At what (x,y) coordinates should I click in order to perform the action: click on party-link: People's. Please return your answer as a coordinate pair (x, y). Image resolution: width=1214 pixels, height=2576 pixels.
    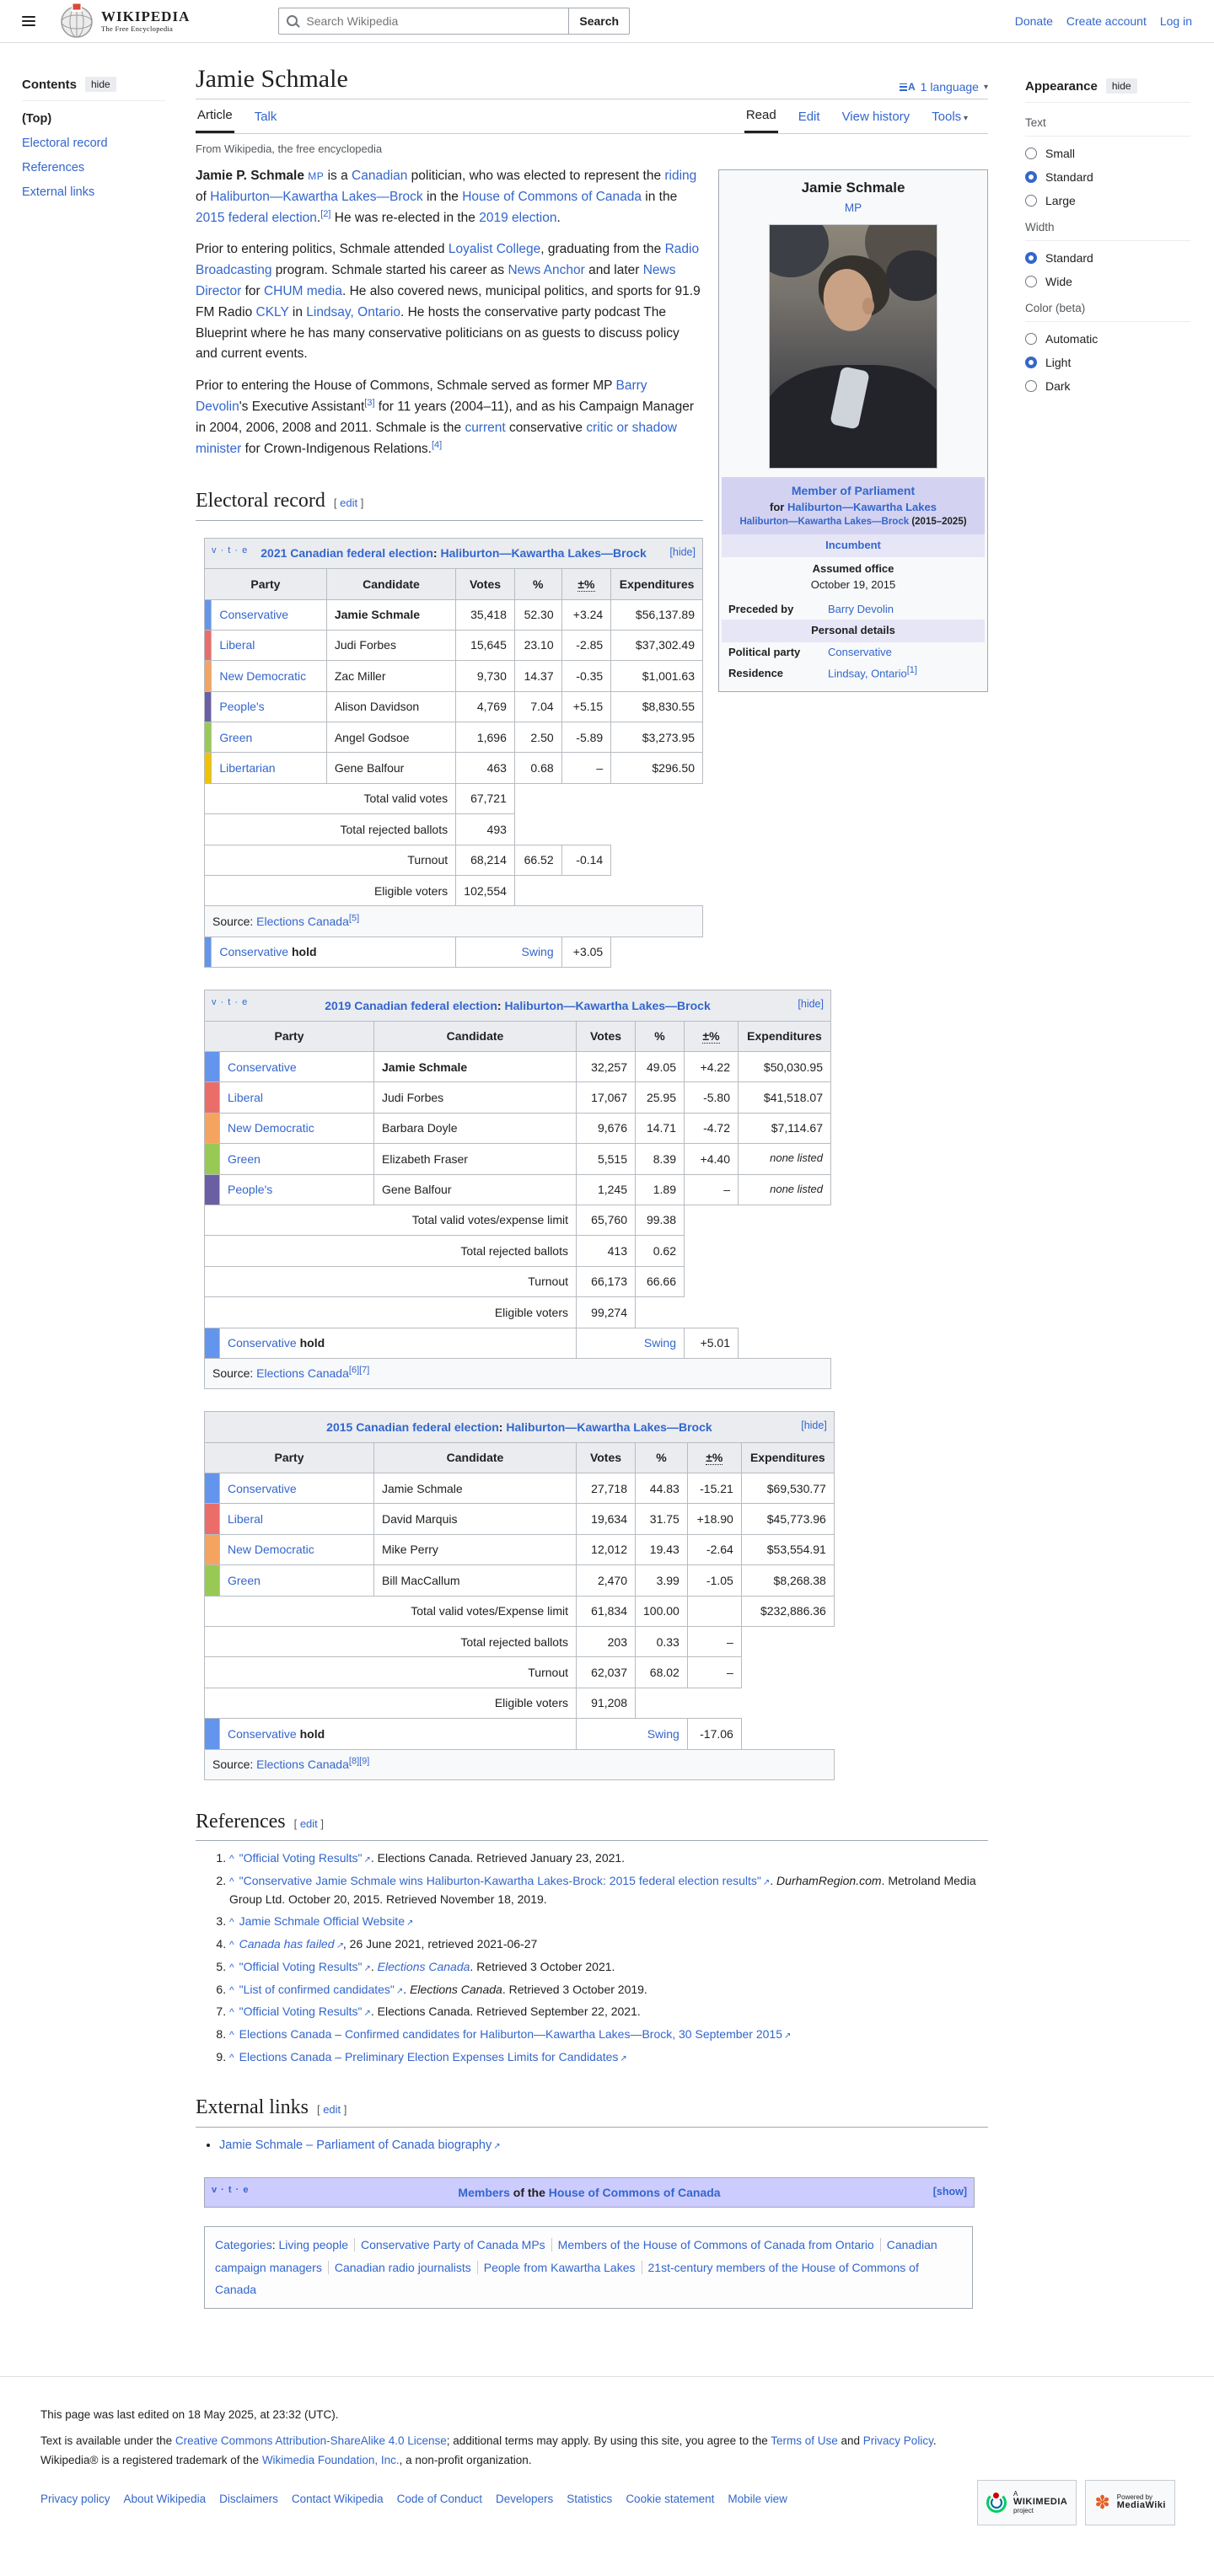
    Looking at the image, I should click on (242, 707).